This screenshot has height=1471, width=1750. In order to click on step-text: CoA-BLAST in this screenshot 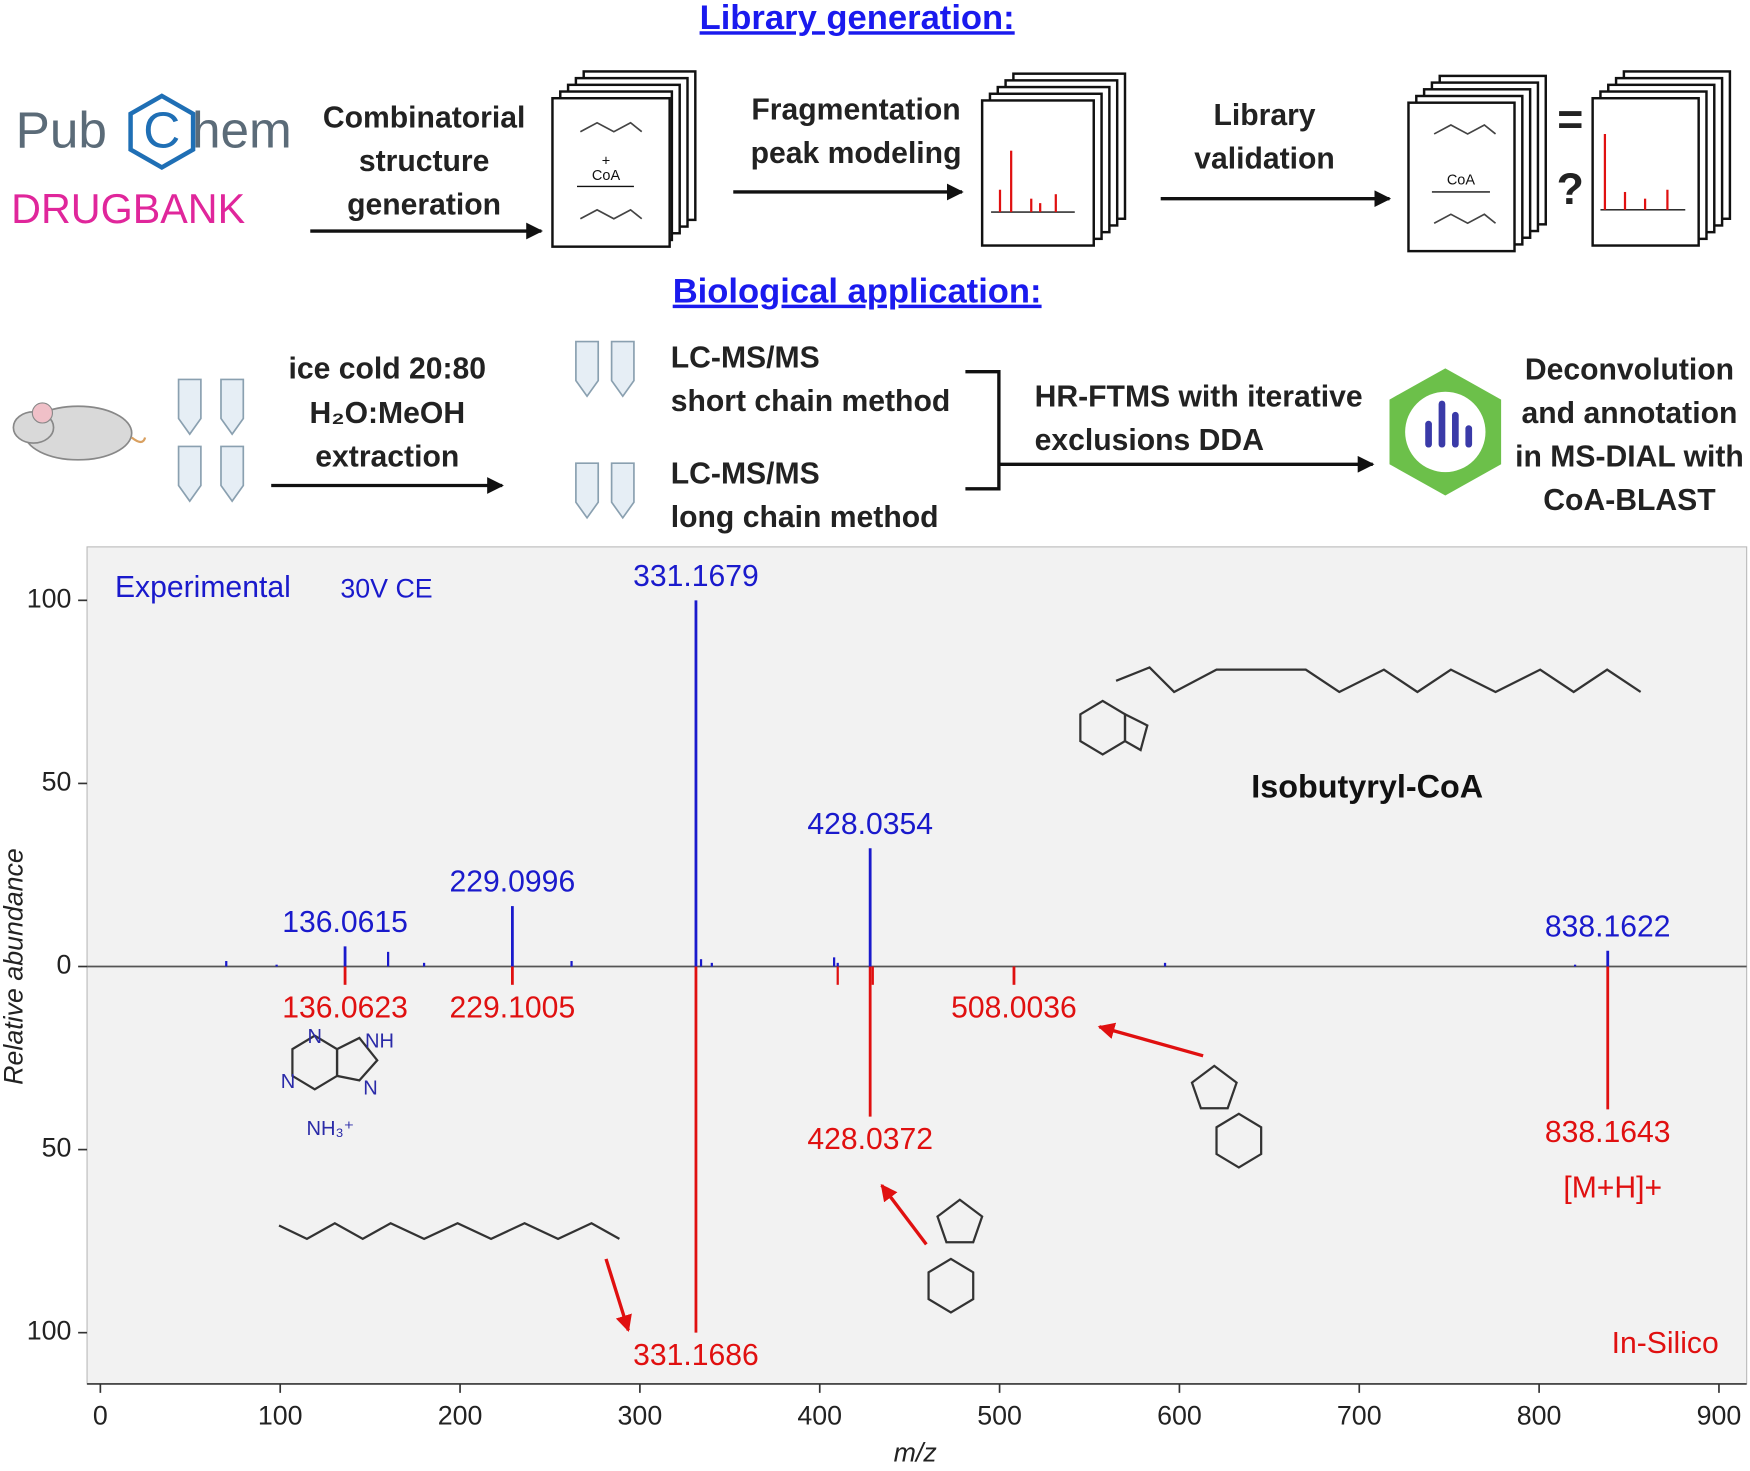, I will do `click(1629, 500)`.